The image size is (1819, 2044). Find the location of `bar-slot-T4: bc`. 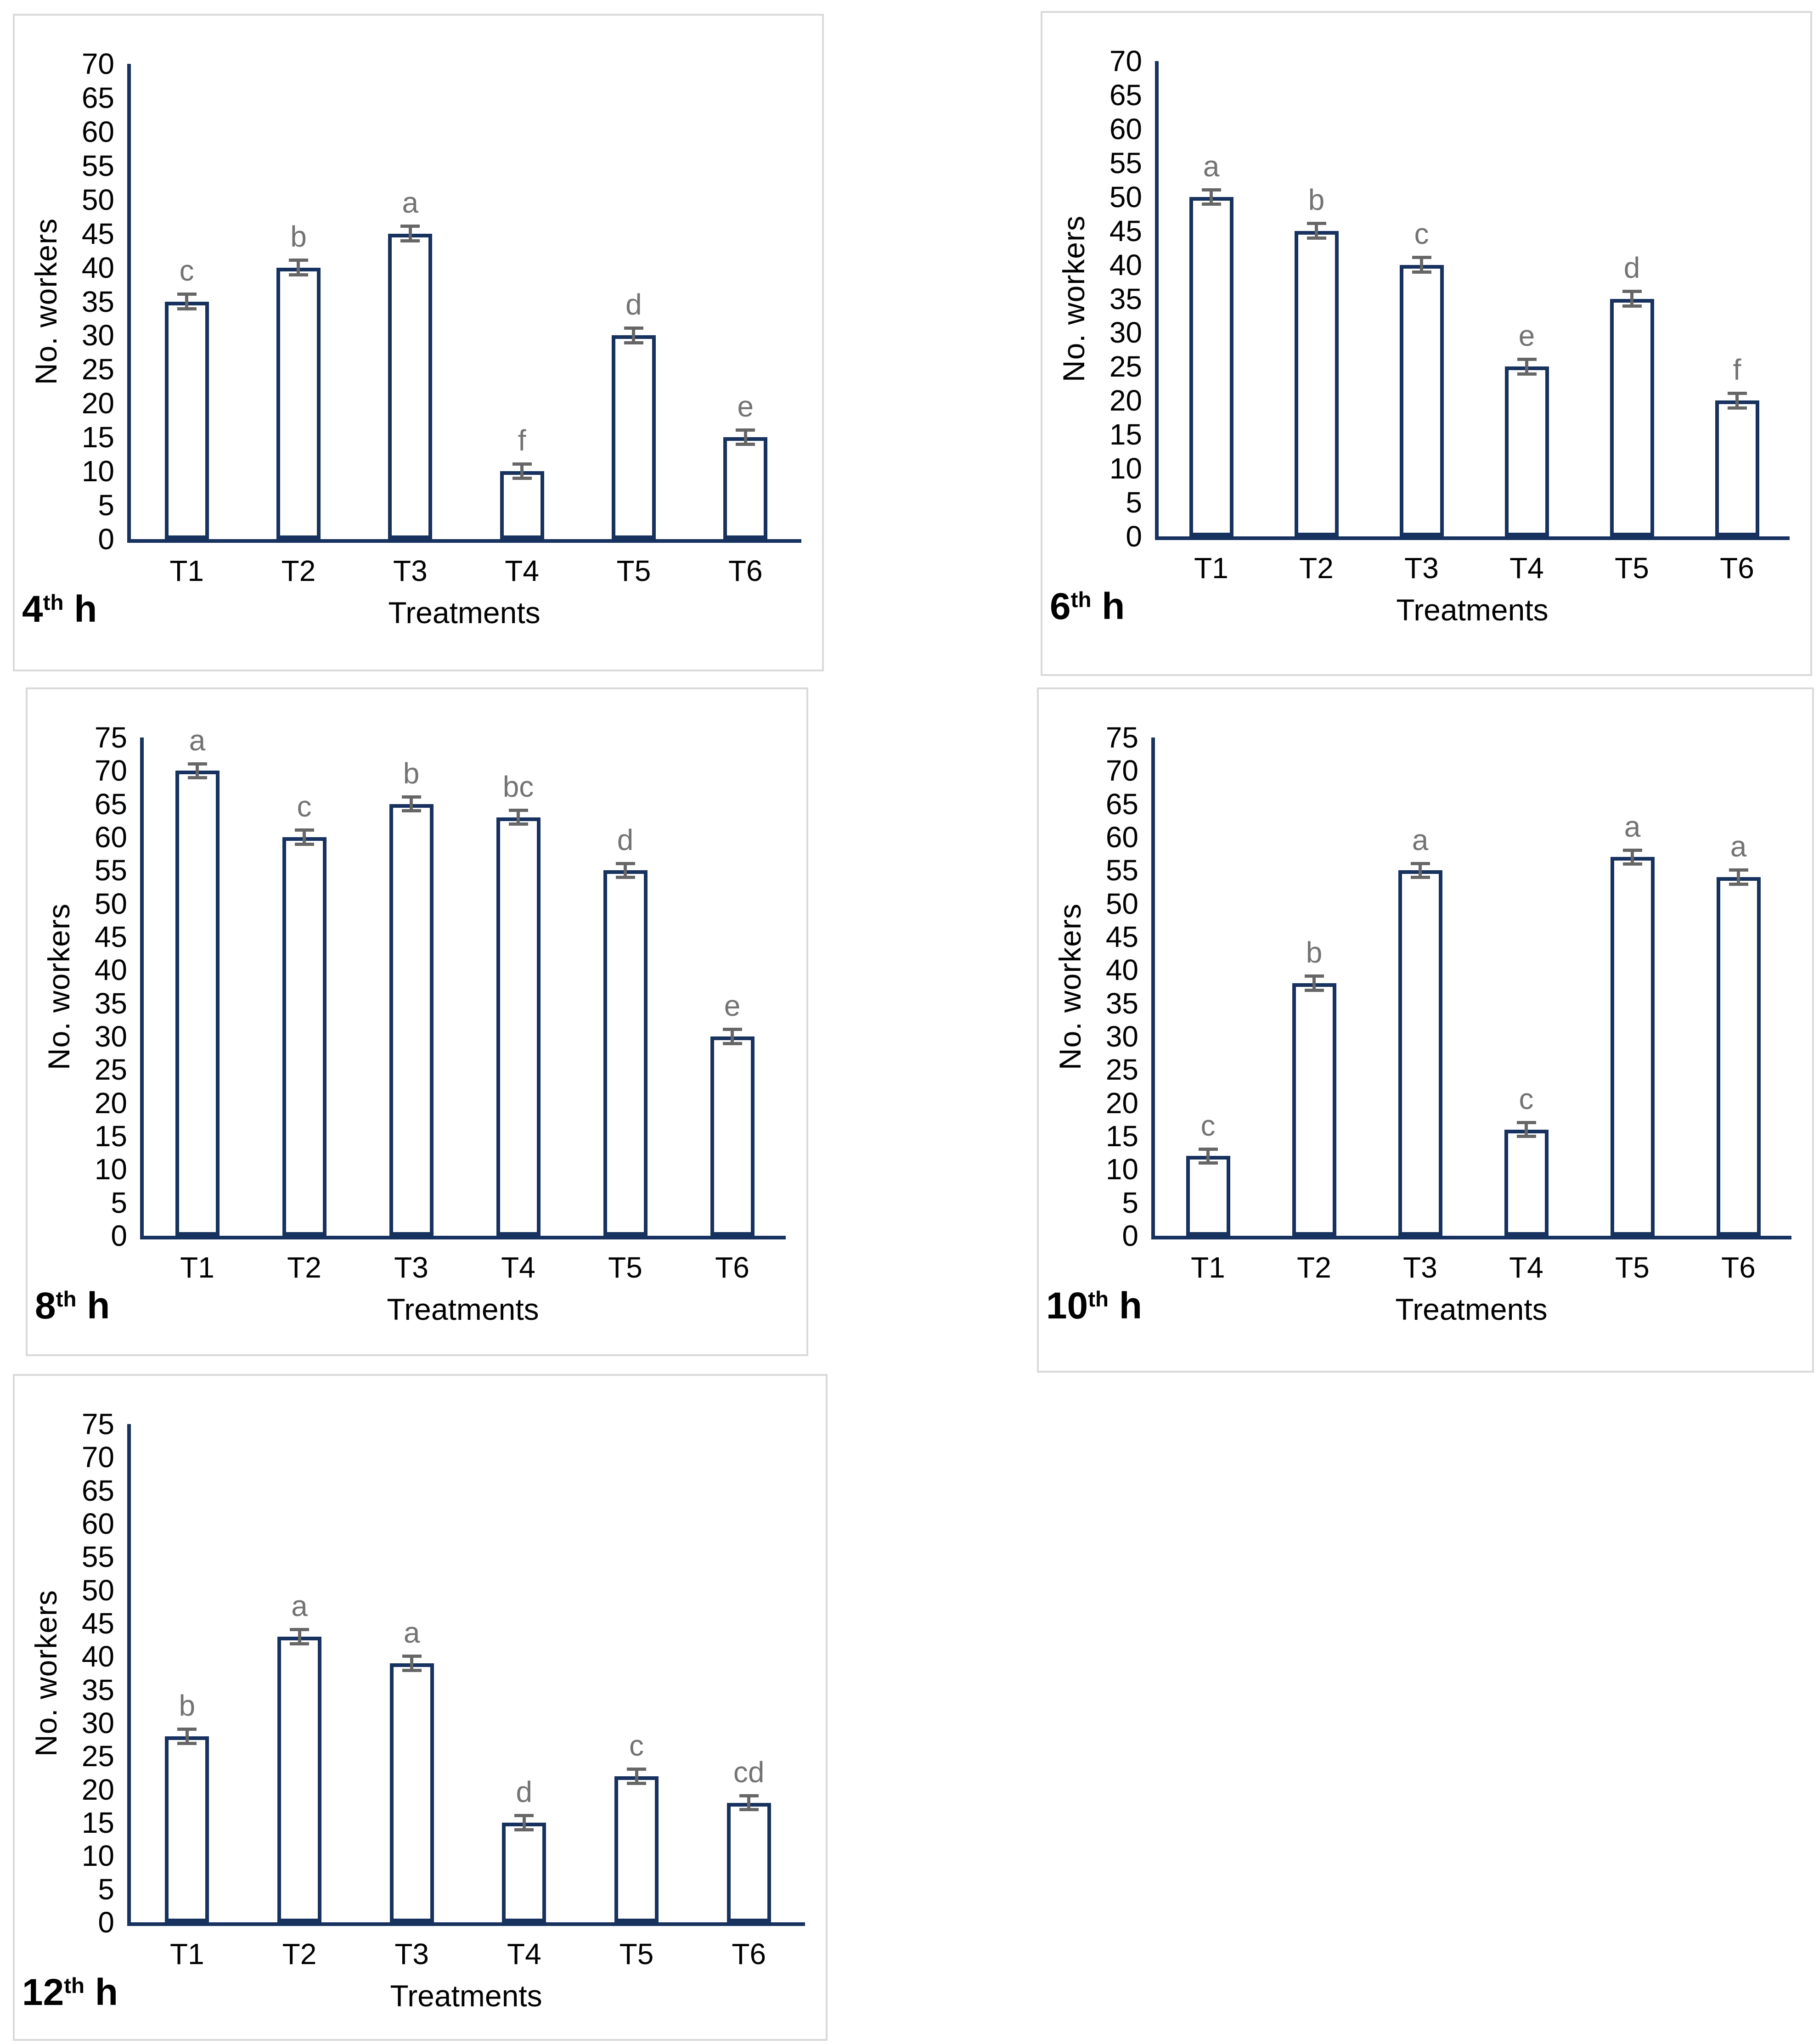

bar-slot-T4: bc is located at coordinates (518, 987).